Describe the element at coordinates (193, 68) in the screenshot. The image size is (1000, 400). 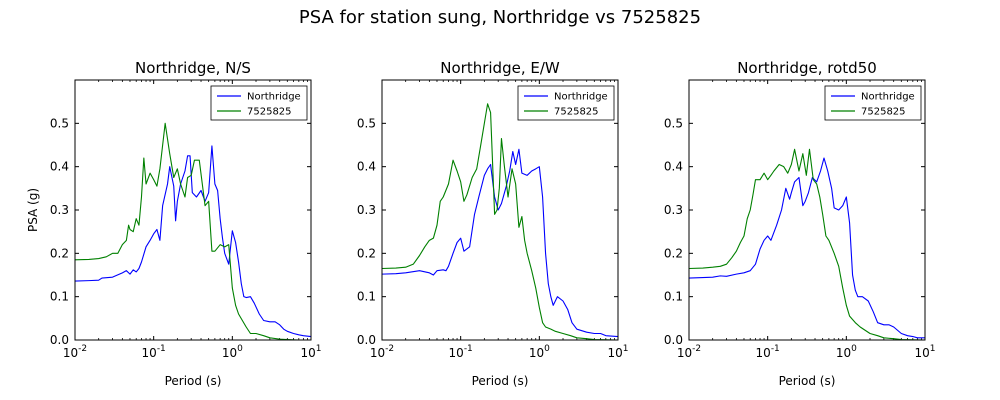
I see `panel-title: Northridge, N/S` at that location.